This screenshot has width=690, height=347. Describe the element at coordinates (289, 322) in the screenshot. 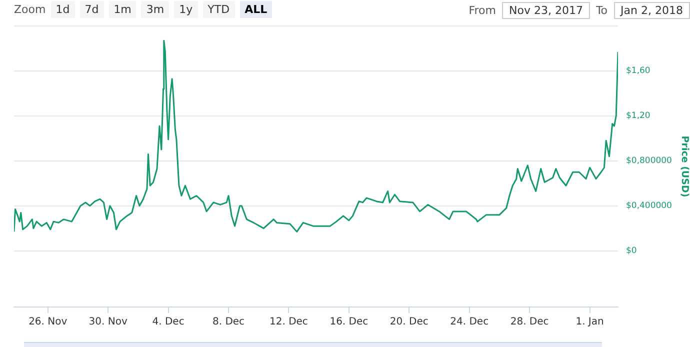

I see `x-tick-label: 12. Dec` at that location.